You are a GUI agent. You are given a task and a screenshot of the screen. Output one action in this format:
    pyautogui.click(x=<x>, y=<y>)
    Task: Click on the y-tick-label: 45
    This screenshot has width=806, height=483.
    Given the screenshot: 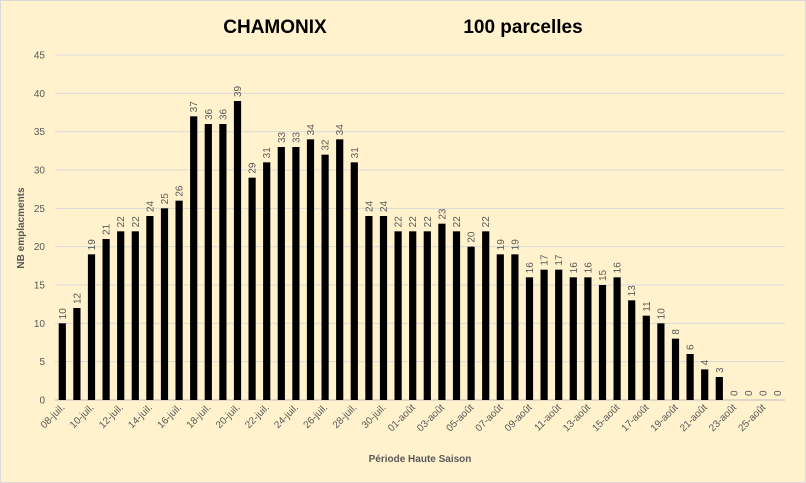 What is the action you would take?
    pyautogui.click(x=40, y=56)
    